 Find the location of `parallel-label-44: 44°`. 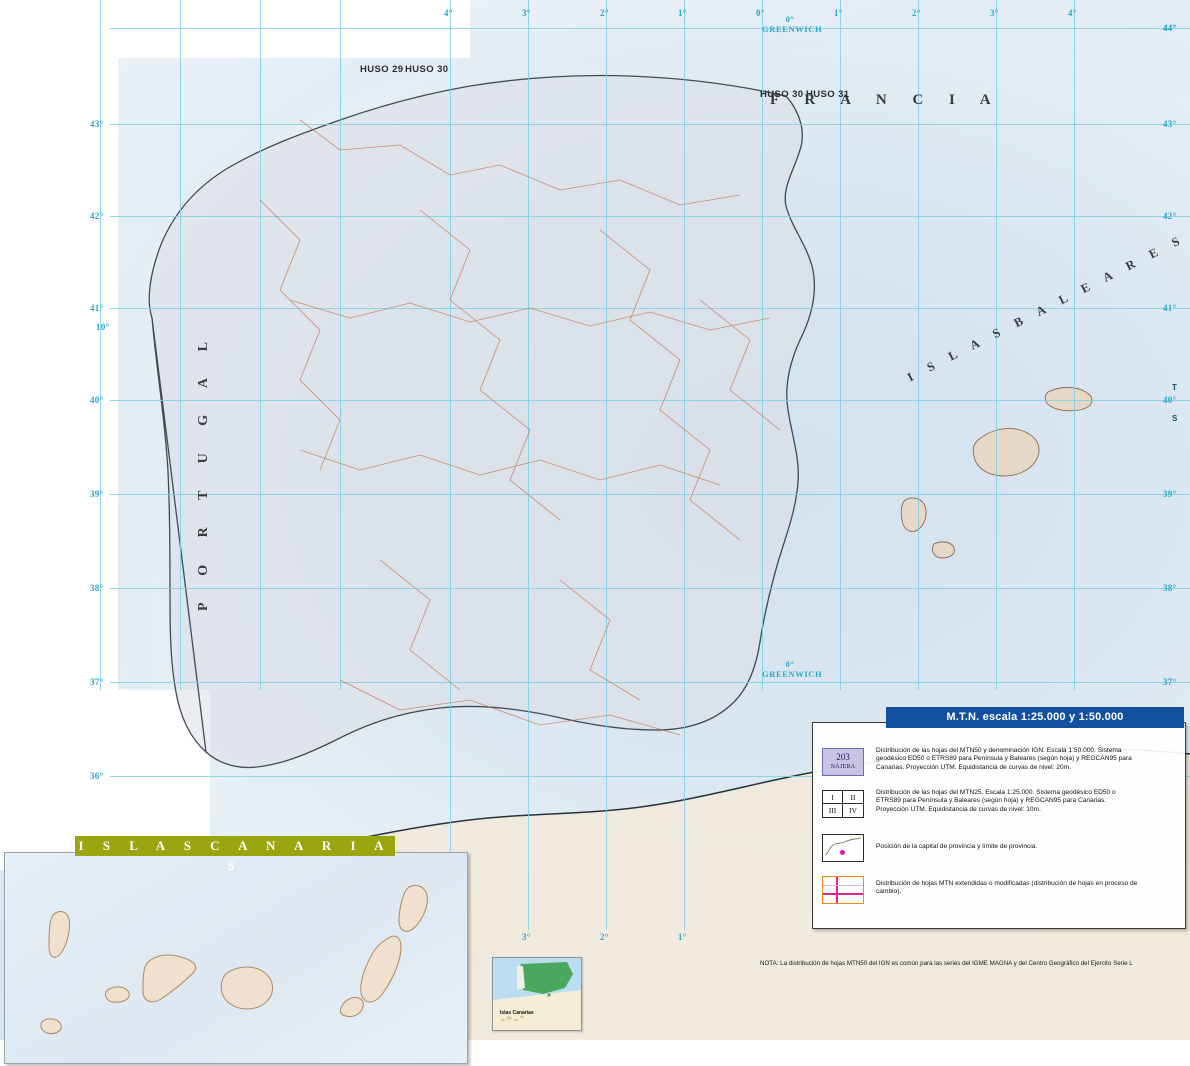

parallel-label-44: 44° is located at coordinates (1170, 28).